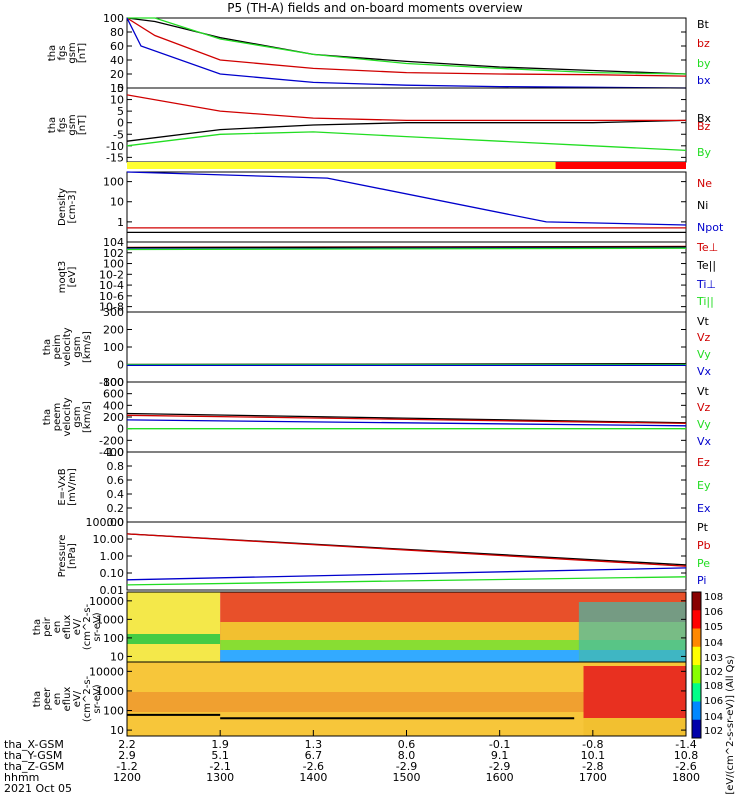 The image size is (750, 800). Describe the element at coordinates (47, 626) in the screenshot. I see `y-axis-label: peir` at that location.